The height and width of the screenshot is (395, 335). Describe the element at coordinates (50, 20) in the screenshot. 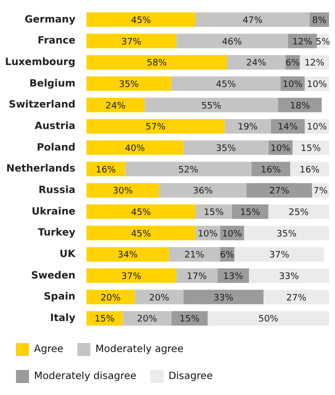

I see `y-tick-label: Germany` at that location.